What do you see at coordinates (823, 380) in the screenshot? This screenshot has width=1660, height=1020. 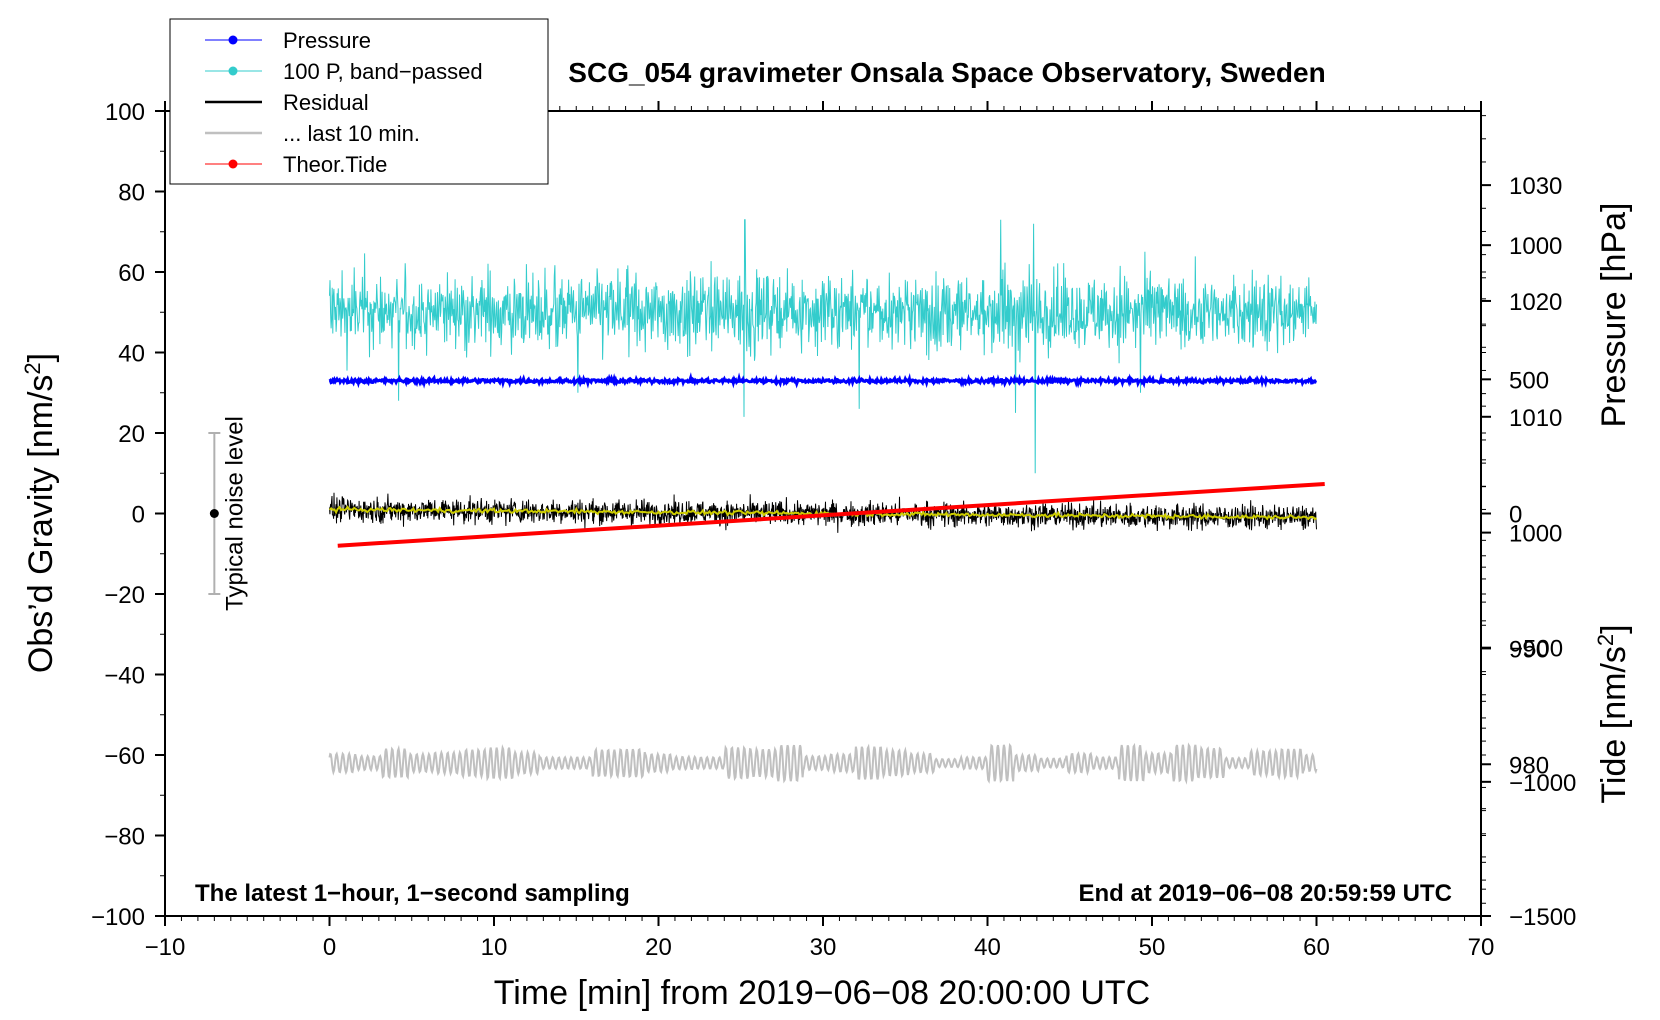 I see `series-pressure` at bounding box center [823, 380].